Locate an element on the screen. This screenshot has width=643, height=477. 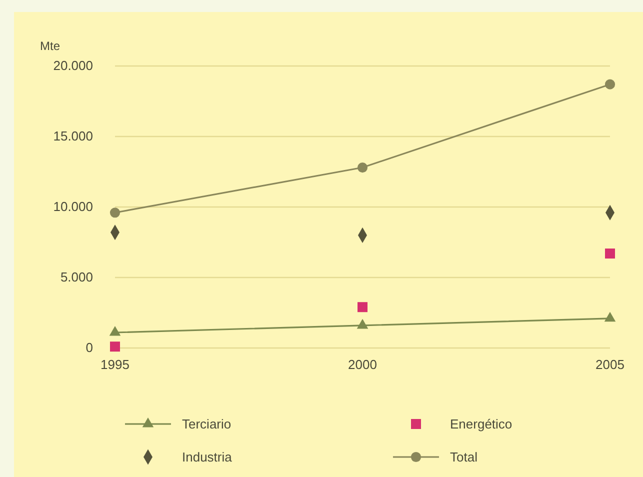
x-tick-label: 2000 is located at coordinates (362, 364).